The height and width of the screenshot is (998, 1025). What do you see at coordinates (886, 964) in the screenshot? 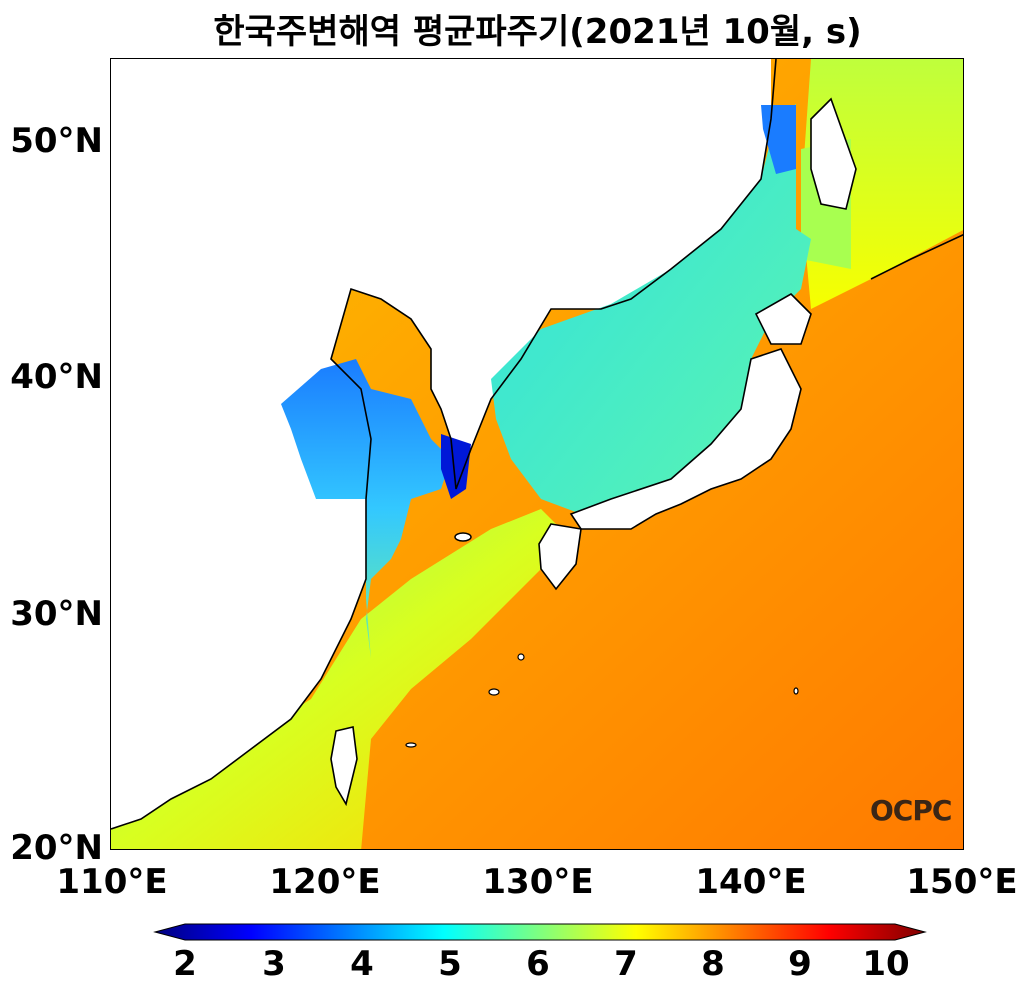
I see `colorbar-tick-10: 10` at bounding box center [886, 964].